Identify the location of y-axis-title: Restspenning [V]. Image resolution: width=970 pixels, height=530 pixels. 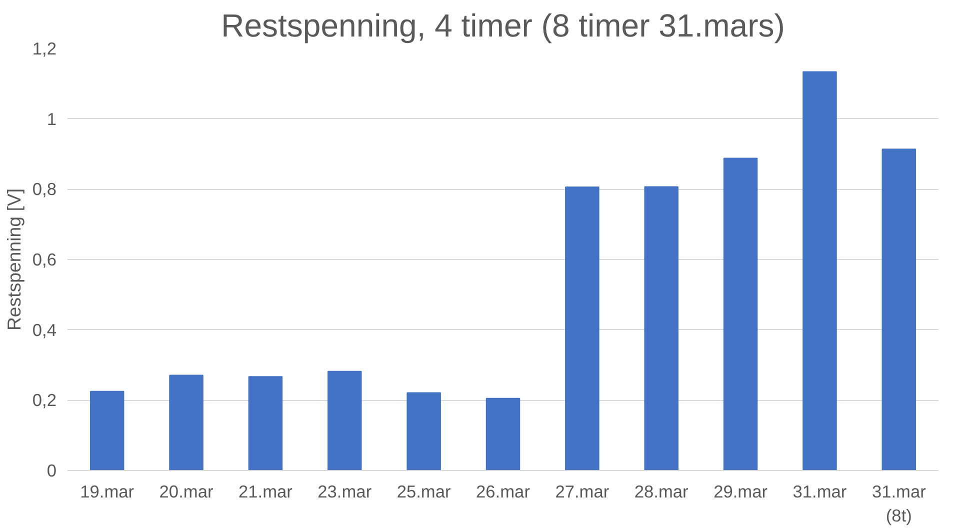
(13, 259).